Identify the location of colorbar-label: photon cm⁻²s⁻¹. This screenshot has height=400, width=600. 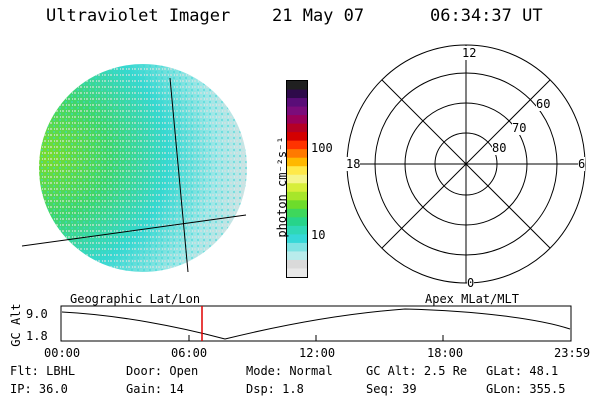
(282, 187).